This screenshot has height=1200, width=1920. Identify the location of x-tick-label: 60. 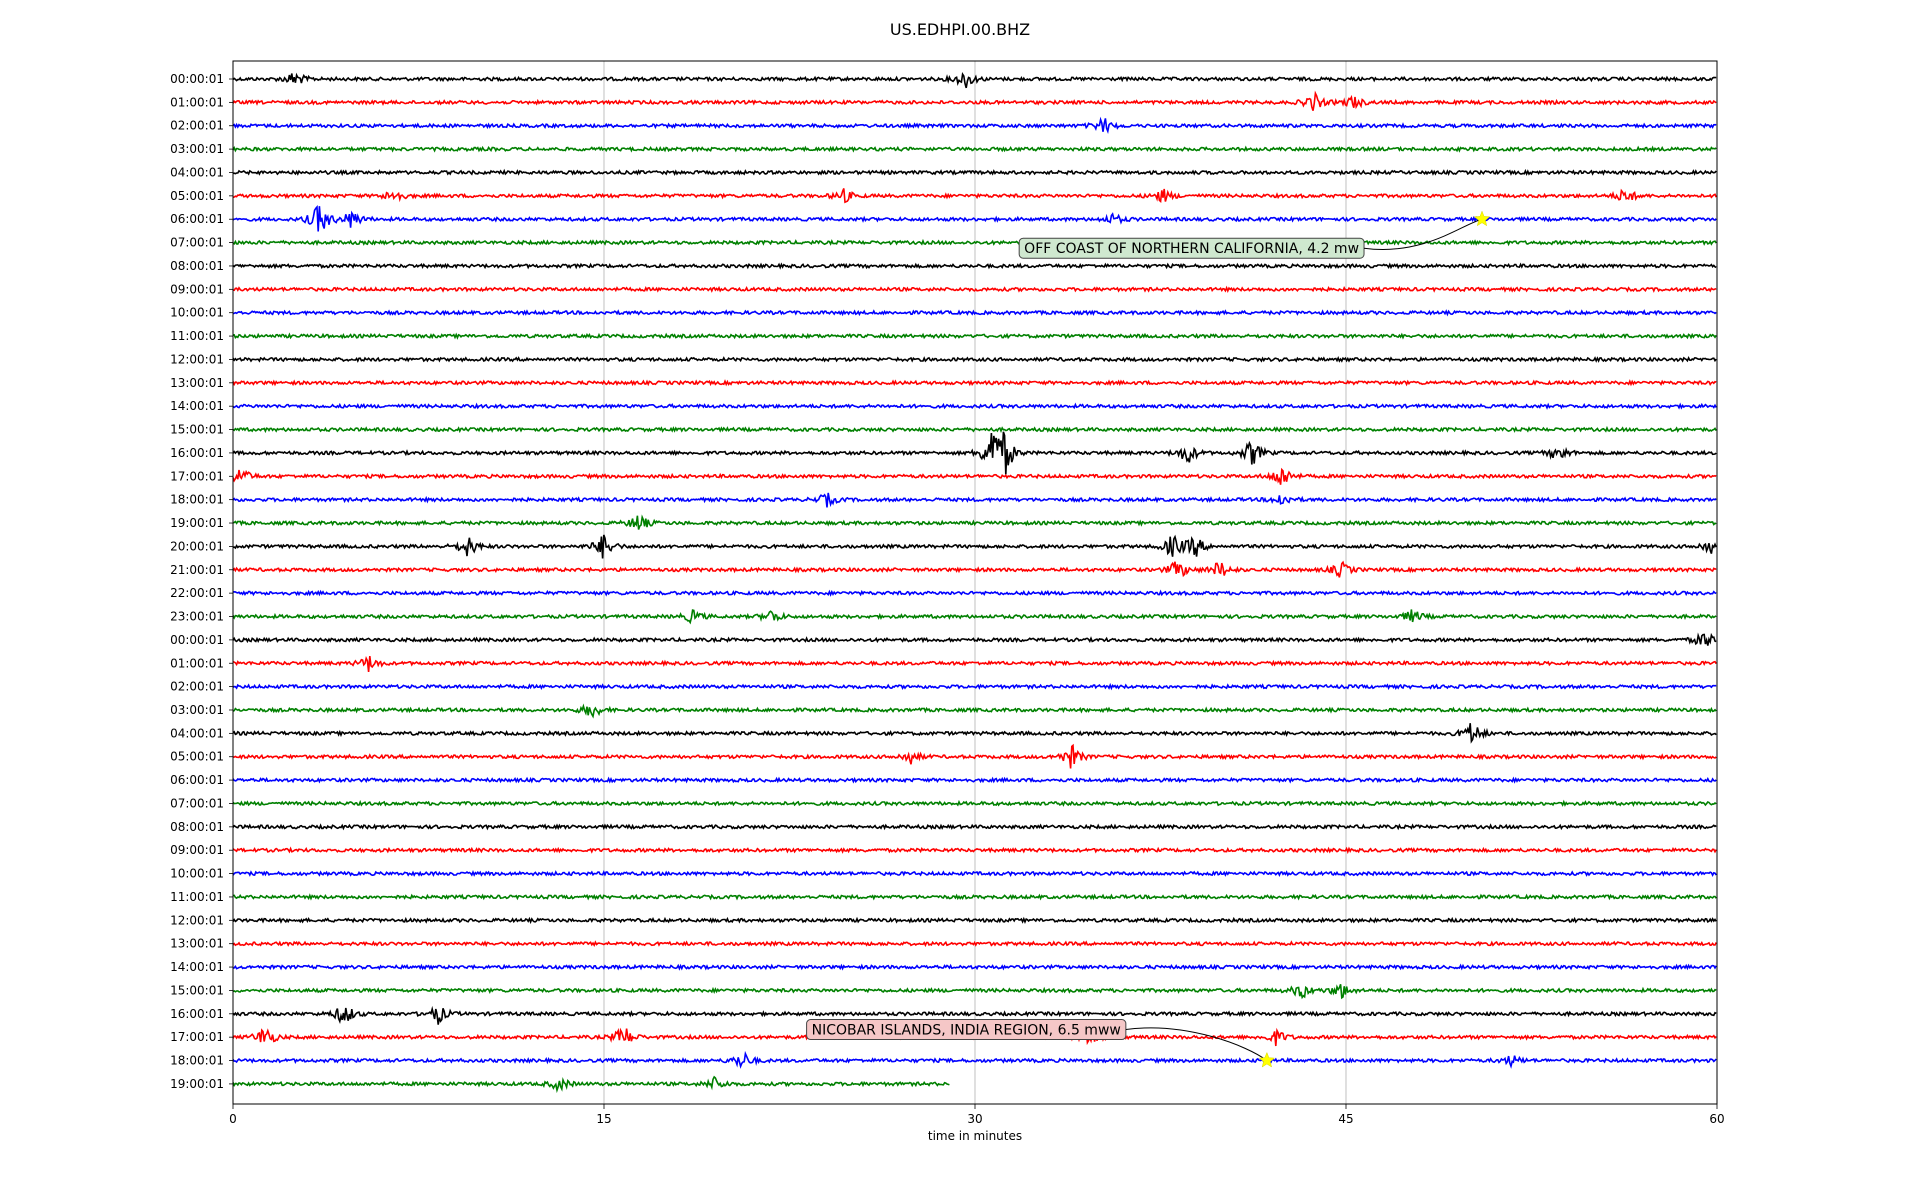
(1716, 1119).